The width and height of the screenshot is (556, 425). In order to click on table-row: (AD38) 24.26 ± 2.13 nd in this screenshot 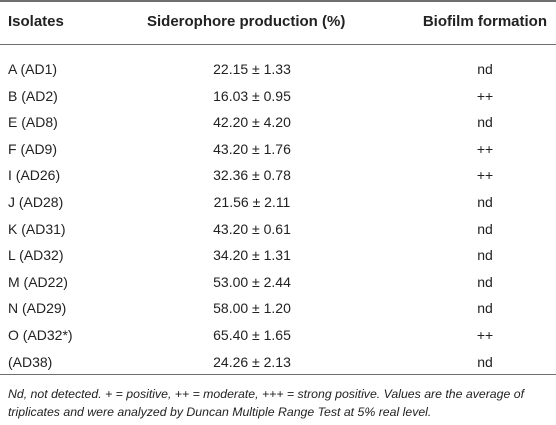, I will do `click(278, 362)`.